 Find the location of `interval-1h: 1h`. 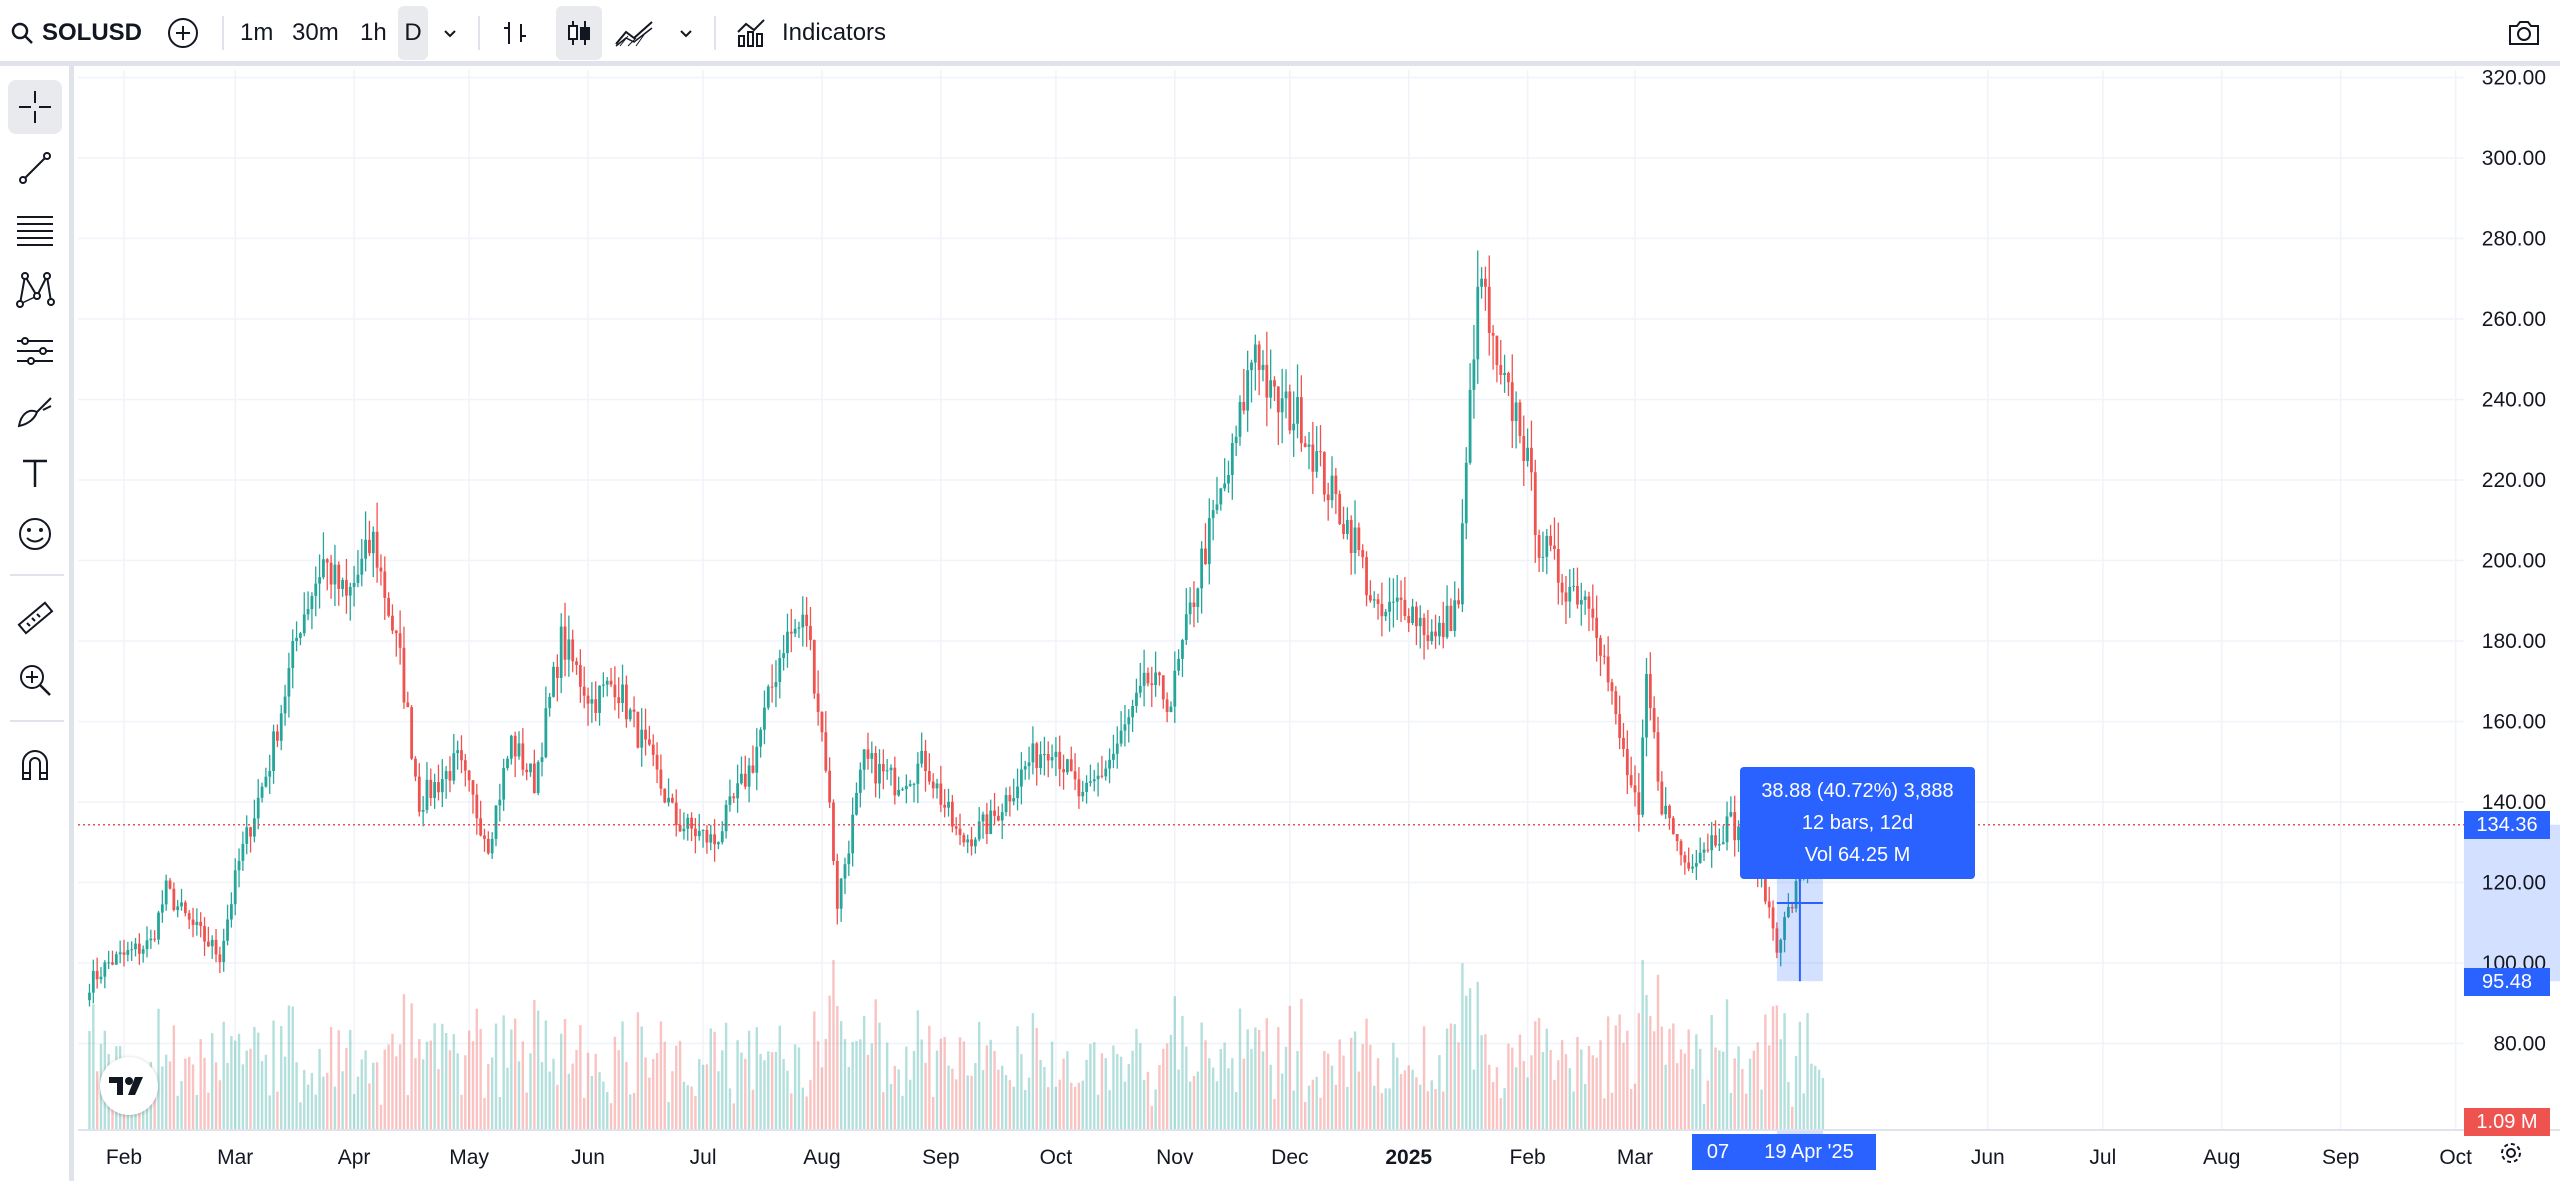

interval-1h: 1h is located at coordinates (373, 32).